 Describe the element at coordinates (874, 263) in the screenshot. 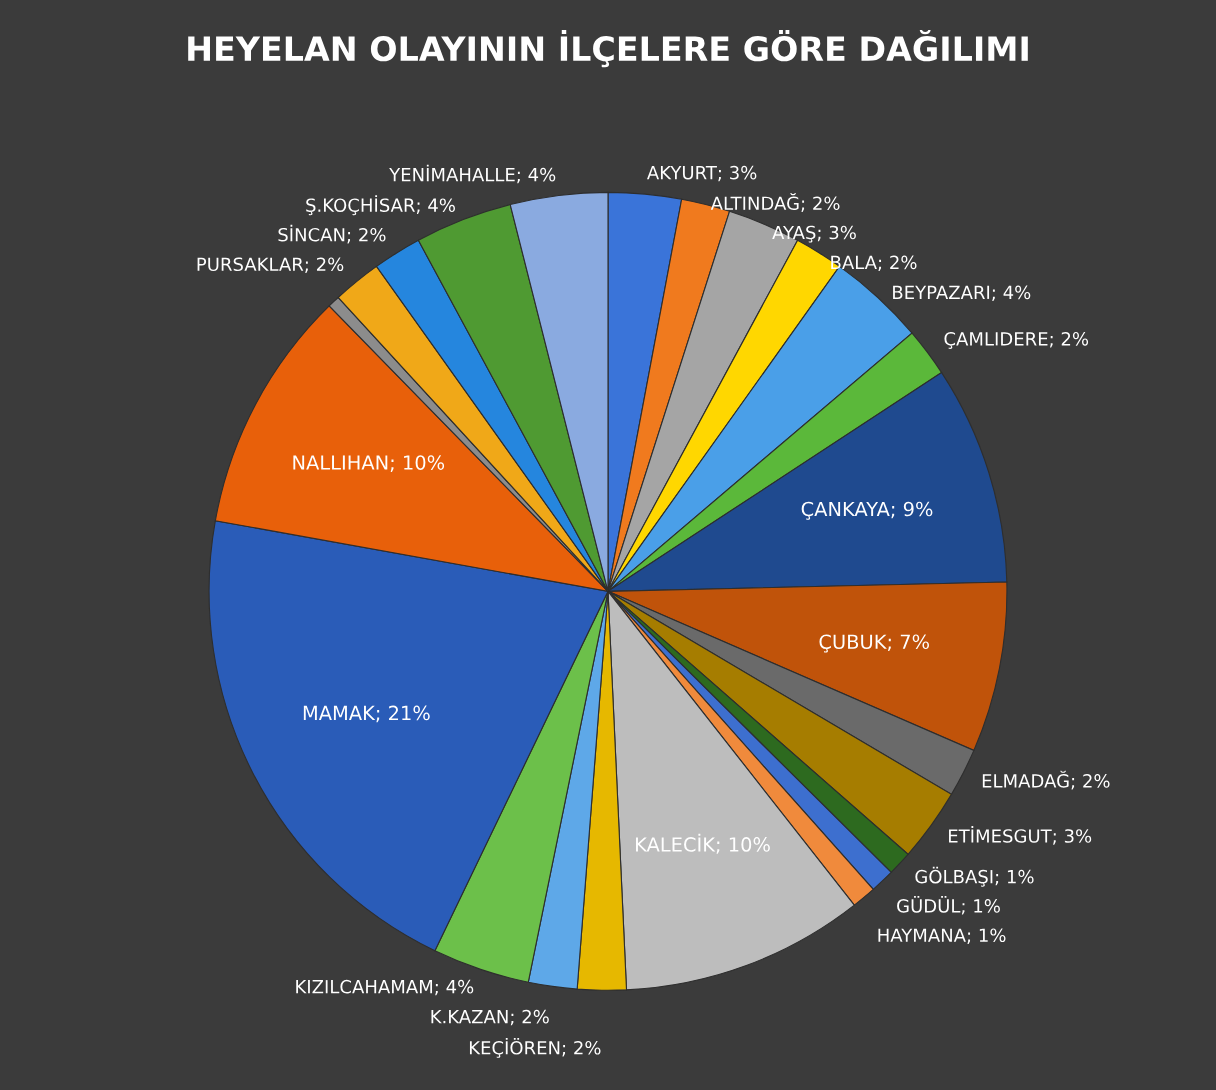

I see `slice-label: BALA; 2%` at that location.